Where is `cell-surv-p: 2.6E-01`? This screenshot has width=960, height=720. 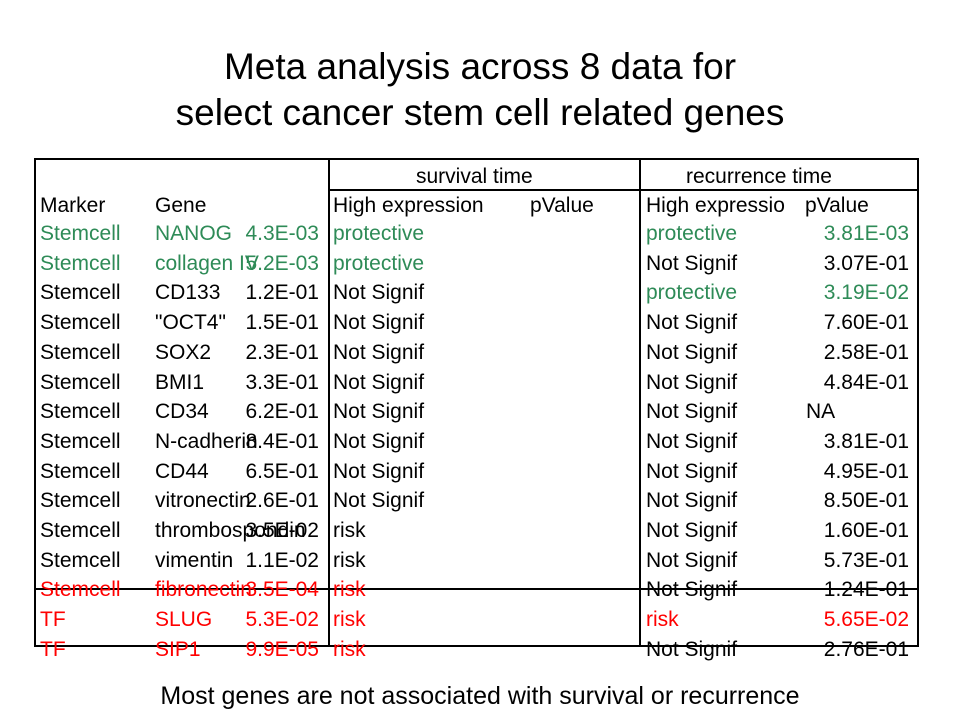
cell-surv-p: 2.6E-01 is located at coordinates (282, 501).